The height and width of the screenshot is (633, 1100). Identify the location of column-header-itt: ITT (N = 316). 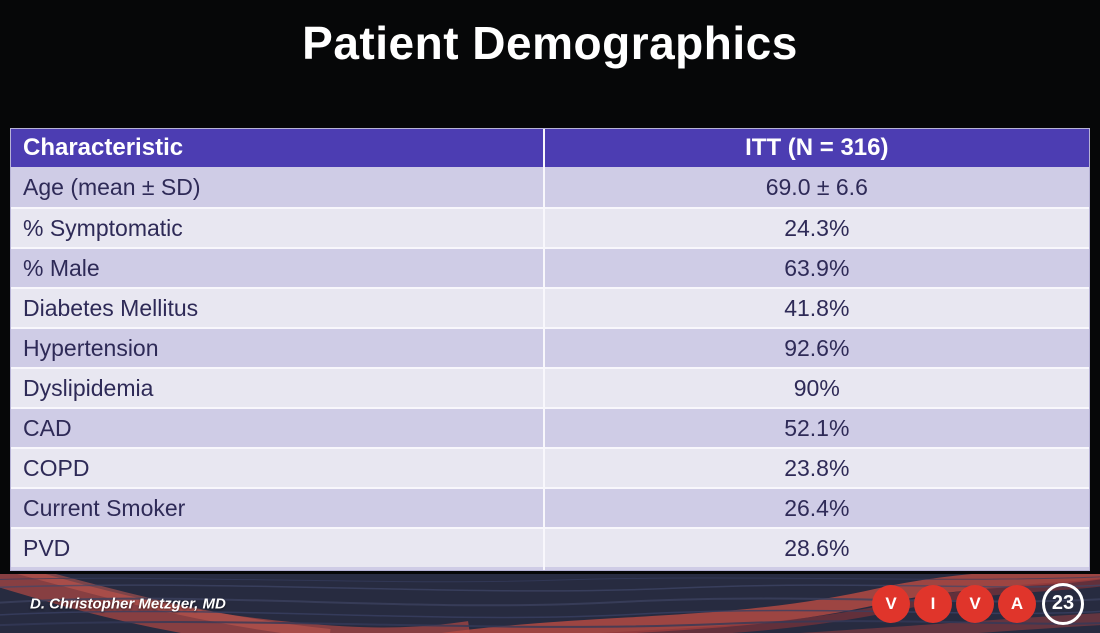
(817, 147).